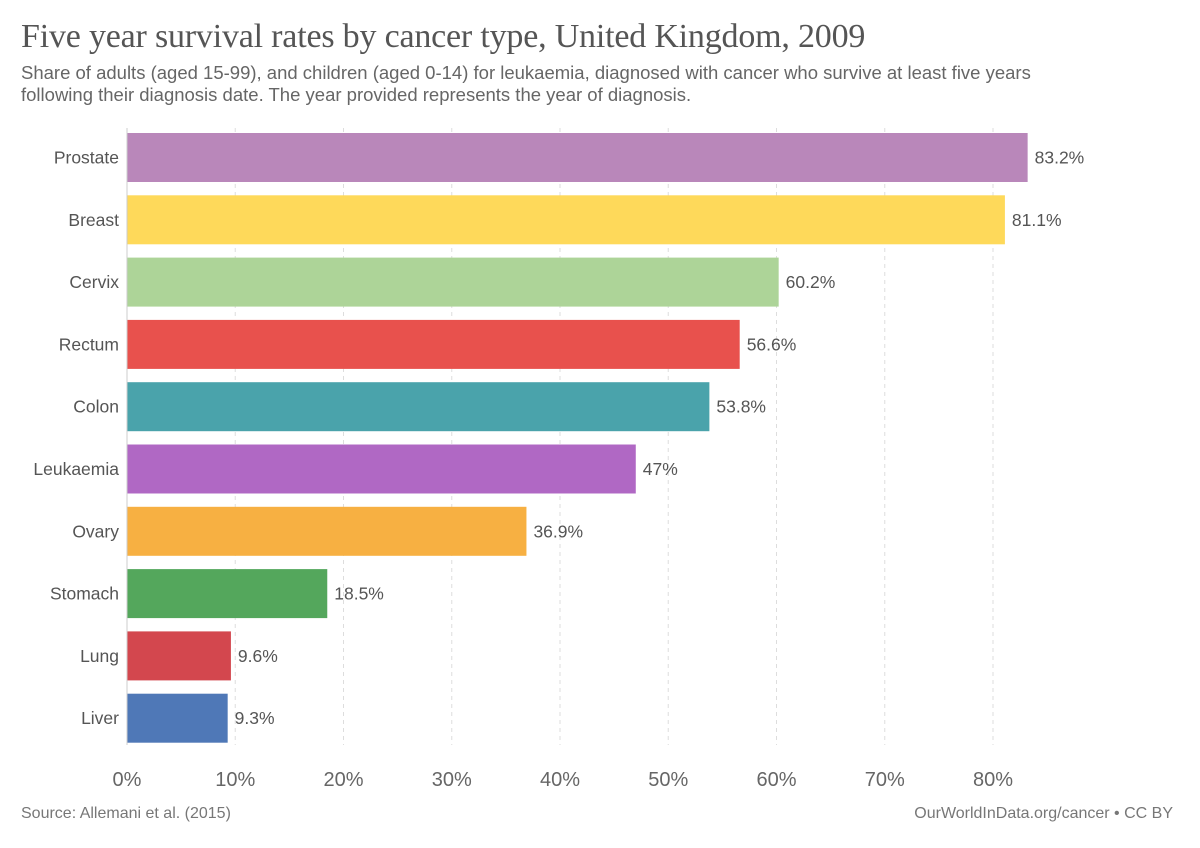 The width and height of the screenshot is (1200, 848). I want to click on value-label: 81.1%, so click(1037, 220).